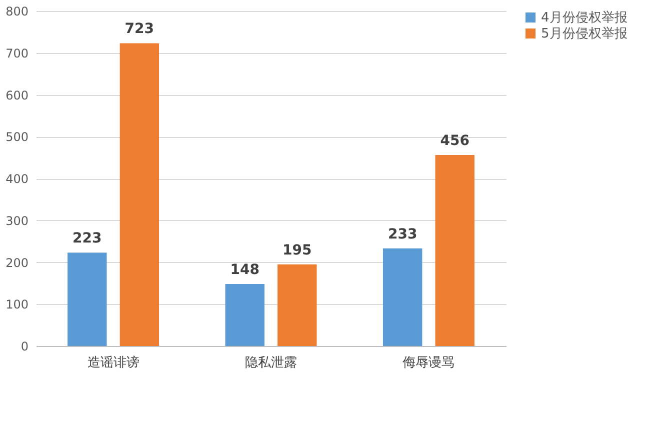 This screenshot has height=421, width=660. I want to click on y-tick-label: 0, so click(24, 347).